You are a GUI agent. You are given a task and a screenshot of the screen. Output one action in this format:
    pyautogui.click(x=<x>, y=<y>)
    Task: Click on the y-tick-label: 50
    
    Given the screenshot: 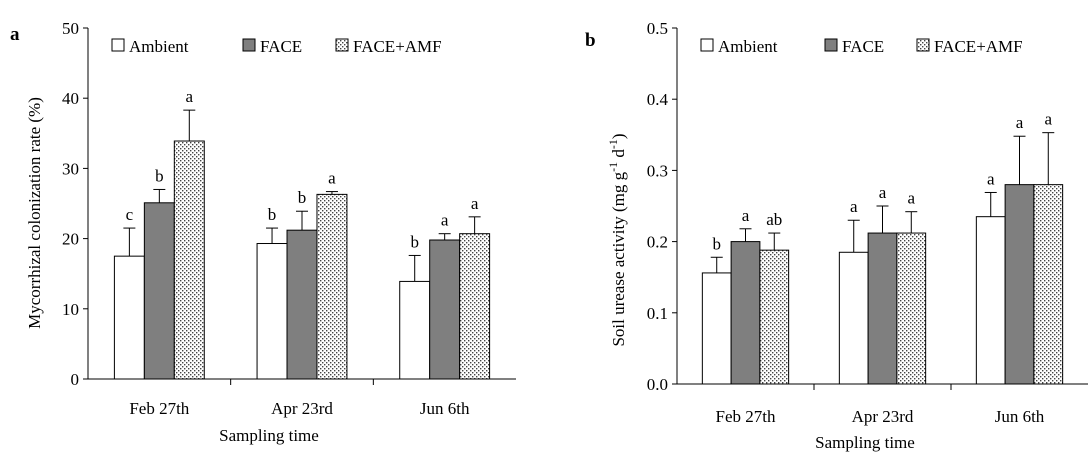 What is the action you would take?
    pyautogui.click(x=70, y=28)
    